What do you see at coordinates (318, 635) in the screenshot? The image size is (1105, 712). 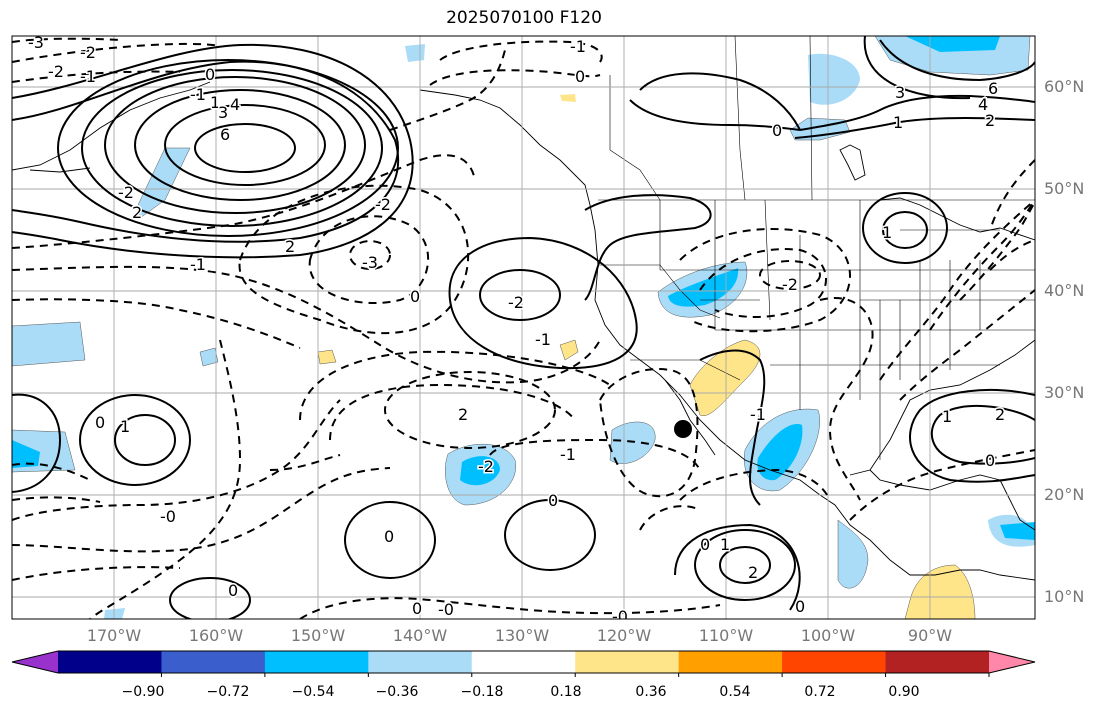 I see `lon-label: 150°W` at bounding box center [318, 635].